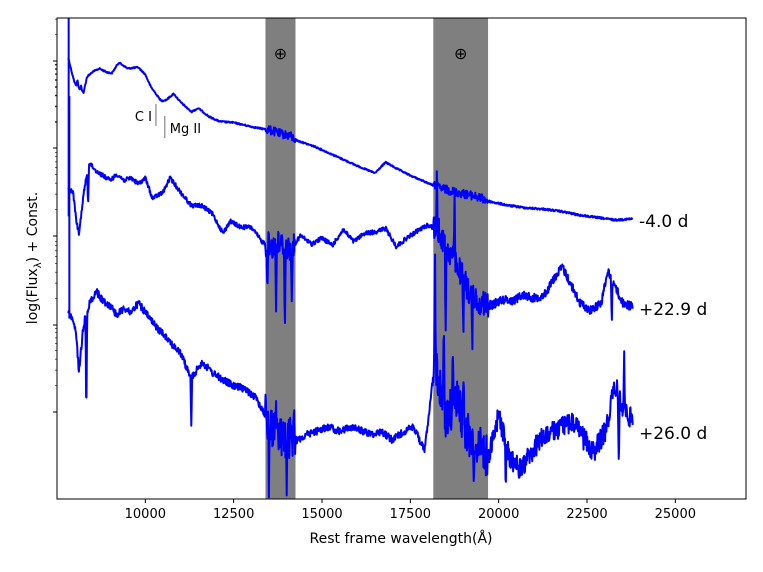  Describe the element at coordinates (34, 258) in the screenshot. I see `y-axis-label: log(Fluxλ) + Const.` at that location.